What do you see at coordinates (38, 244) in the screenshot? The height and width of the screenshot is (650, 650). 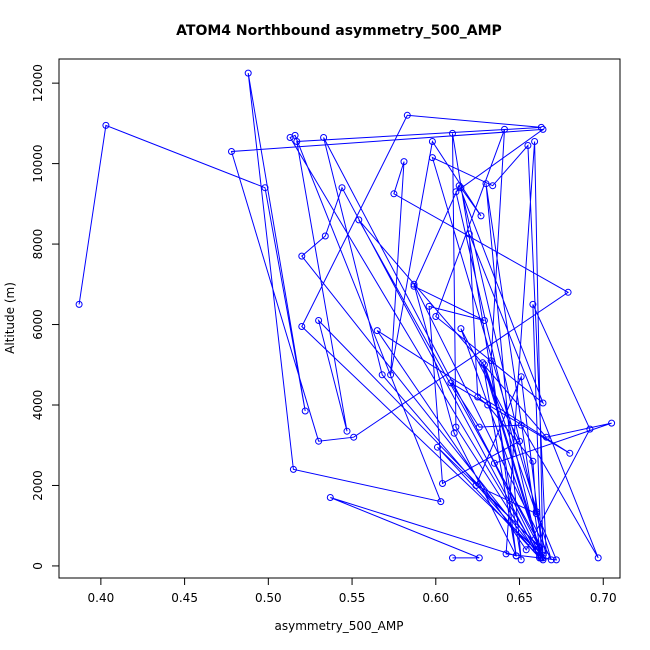 I see `y-tick-label: 8000` at bounding box center [38, 244].